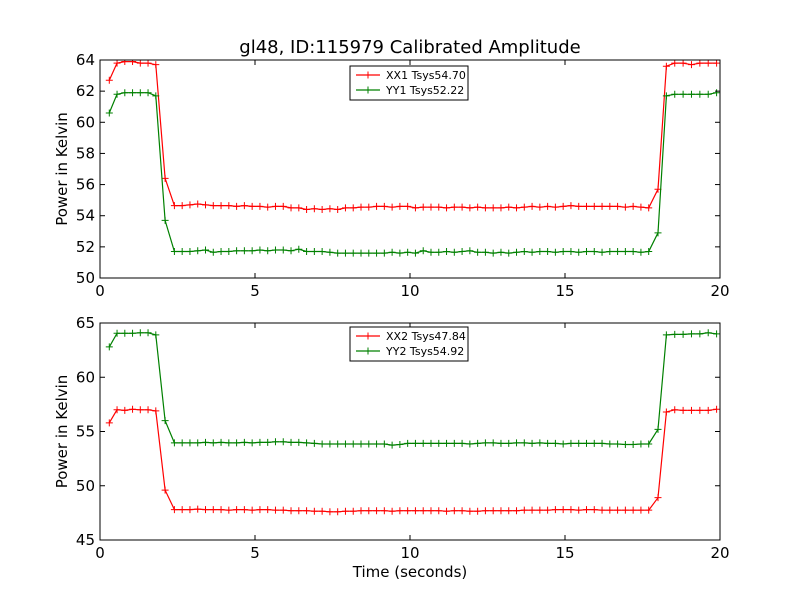  What do you see at coordinates (426, 75) in the screenshot?
I see `legend-entry: XX1 Tsys54.70` at bounding box center [426, 75].